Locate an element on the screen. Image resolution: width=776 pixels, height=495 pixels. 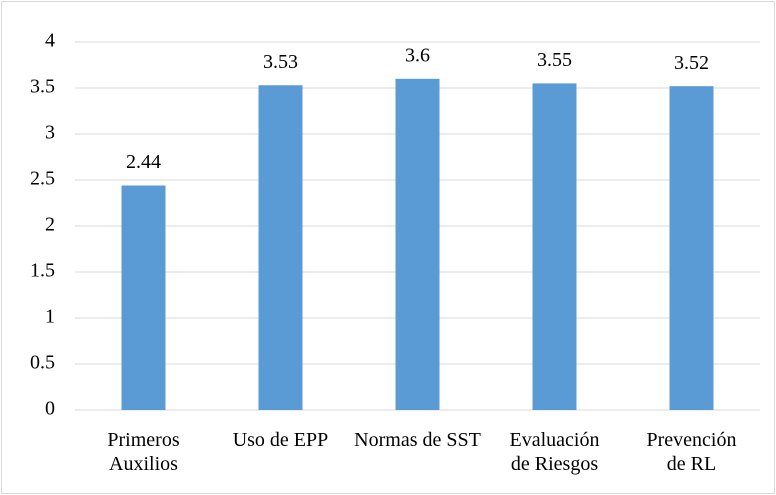
x-tick-label: Uso de EPP is located at coordinates (280, 440).